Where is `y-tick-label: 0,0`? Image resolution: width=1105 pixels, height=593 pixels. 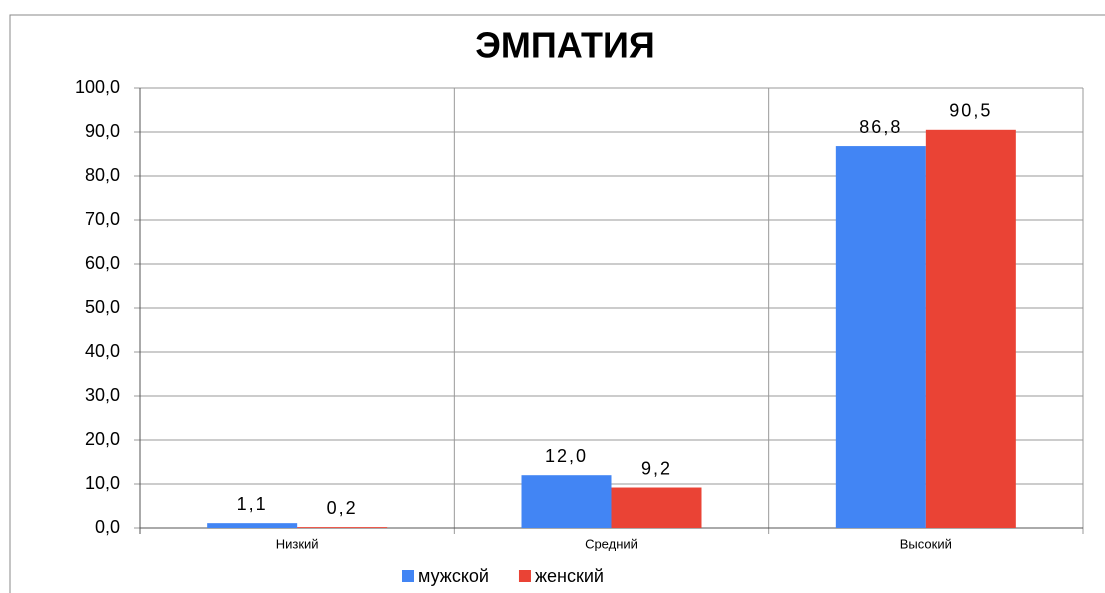
y-tick-label: 0,0 is located at coordinates (107, 527).